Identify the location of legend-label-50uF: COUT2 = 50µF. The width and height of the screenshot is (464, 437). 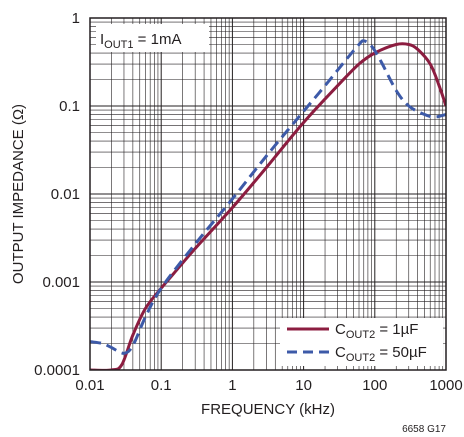
(381, 354).